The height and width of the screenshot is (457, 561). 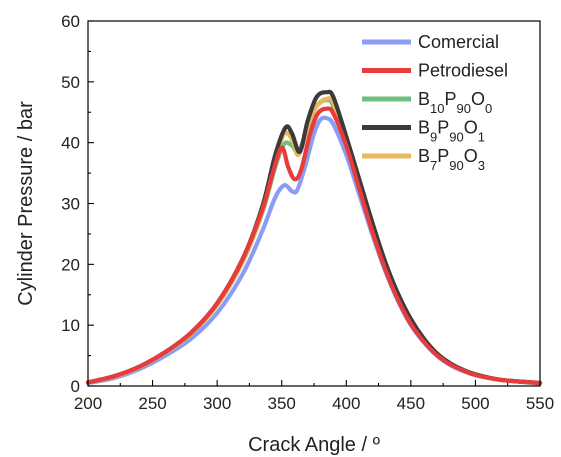 What do you see at coordinates (463, 71) in the screenshot?
I see `legend-label-1: Petrodiesel` at bounding box center [463, 71].